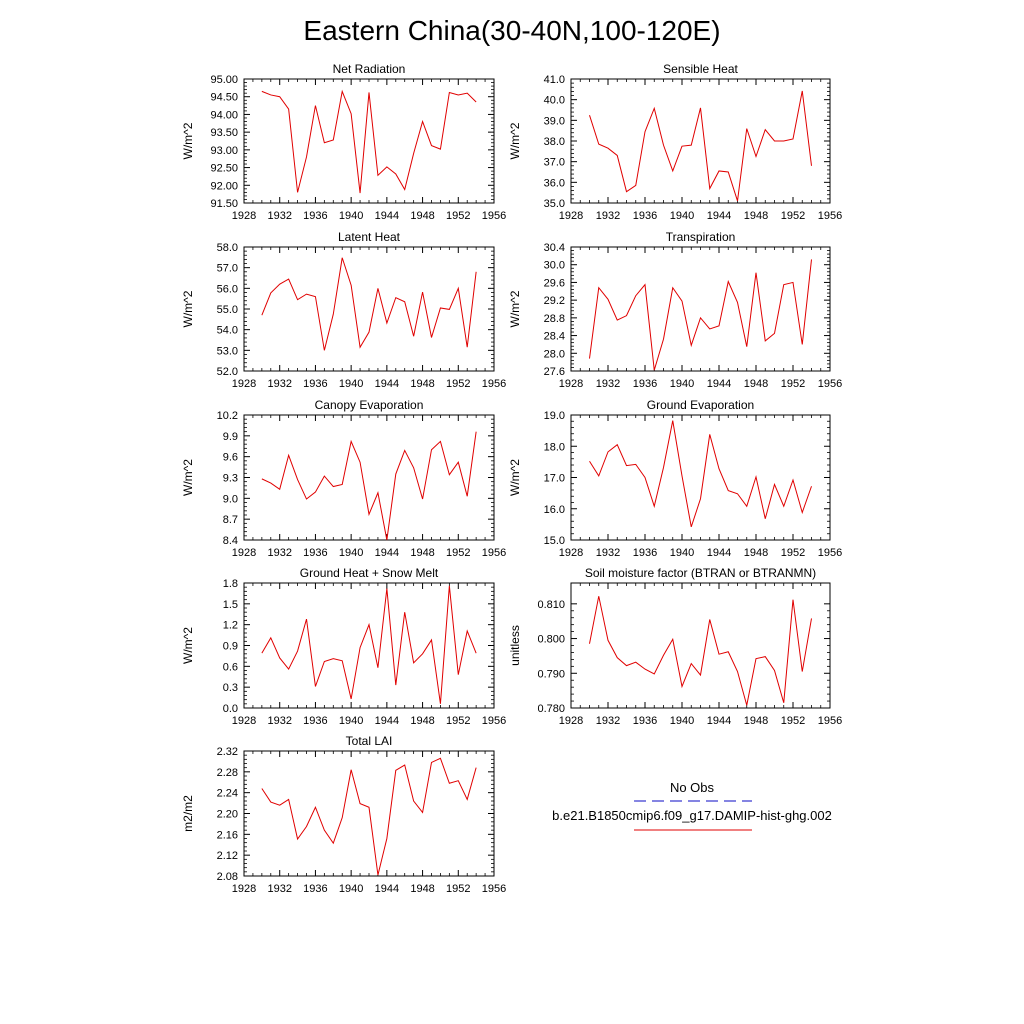 The width and height of the screenshot is (1024, 1024). I want to click on y-tick-label: 9.6, so click(230, 458).